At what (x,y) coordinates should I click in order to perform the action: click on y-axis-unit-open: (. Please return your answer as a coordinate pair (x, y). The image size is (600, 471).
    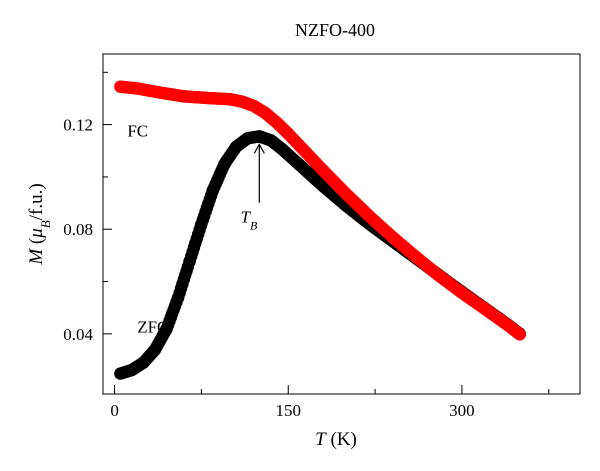
    Looking at the image, I should click on (36, 241).